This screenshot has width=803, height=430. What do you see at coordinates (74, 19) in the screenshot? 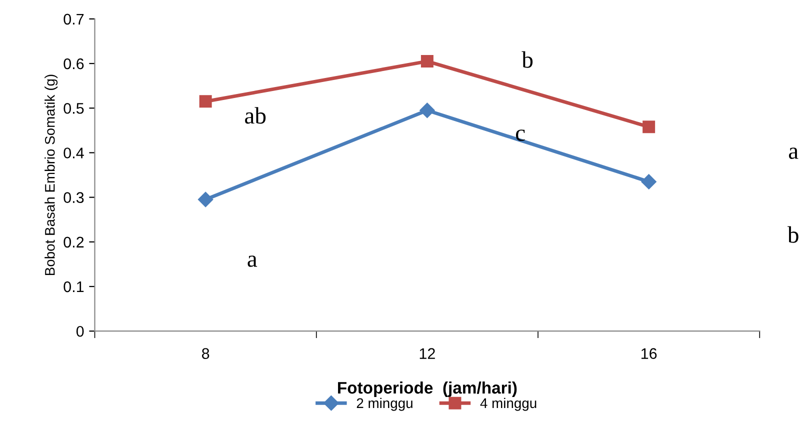
I see `y-tick-label: 0.7` at bounding box center [74, 19].